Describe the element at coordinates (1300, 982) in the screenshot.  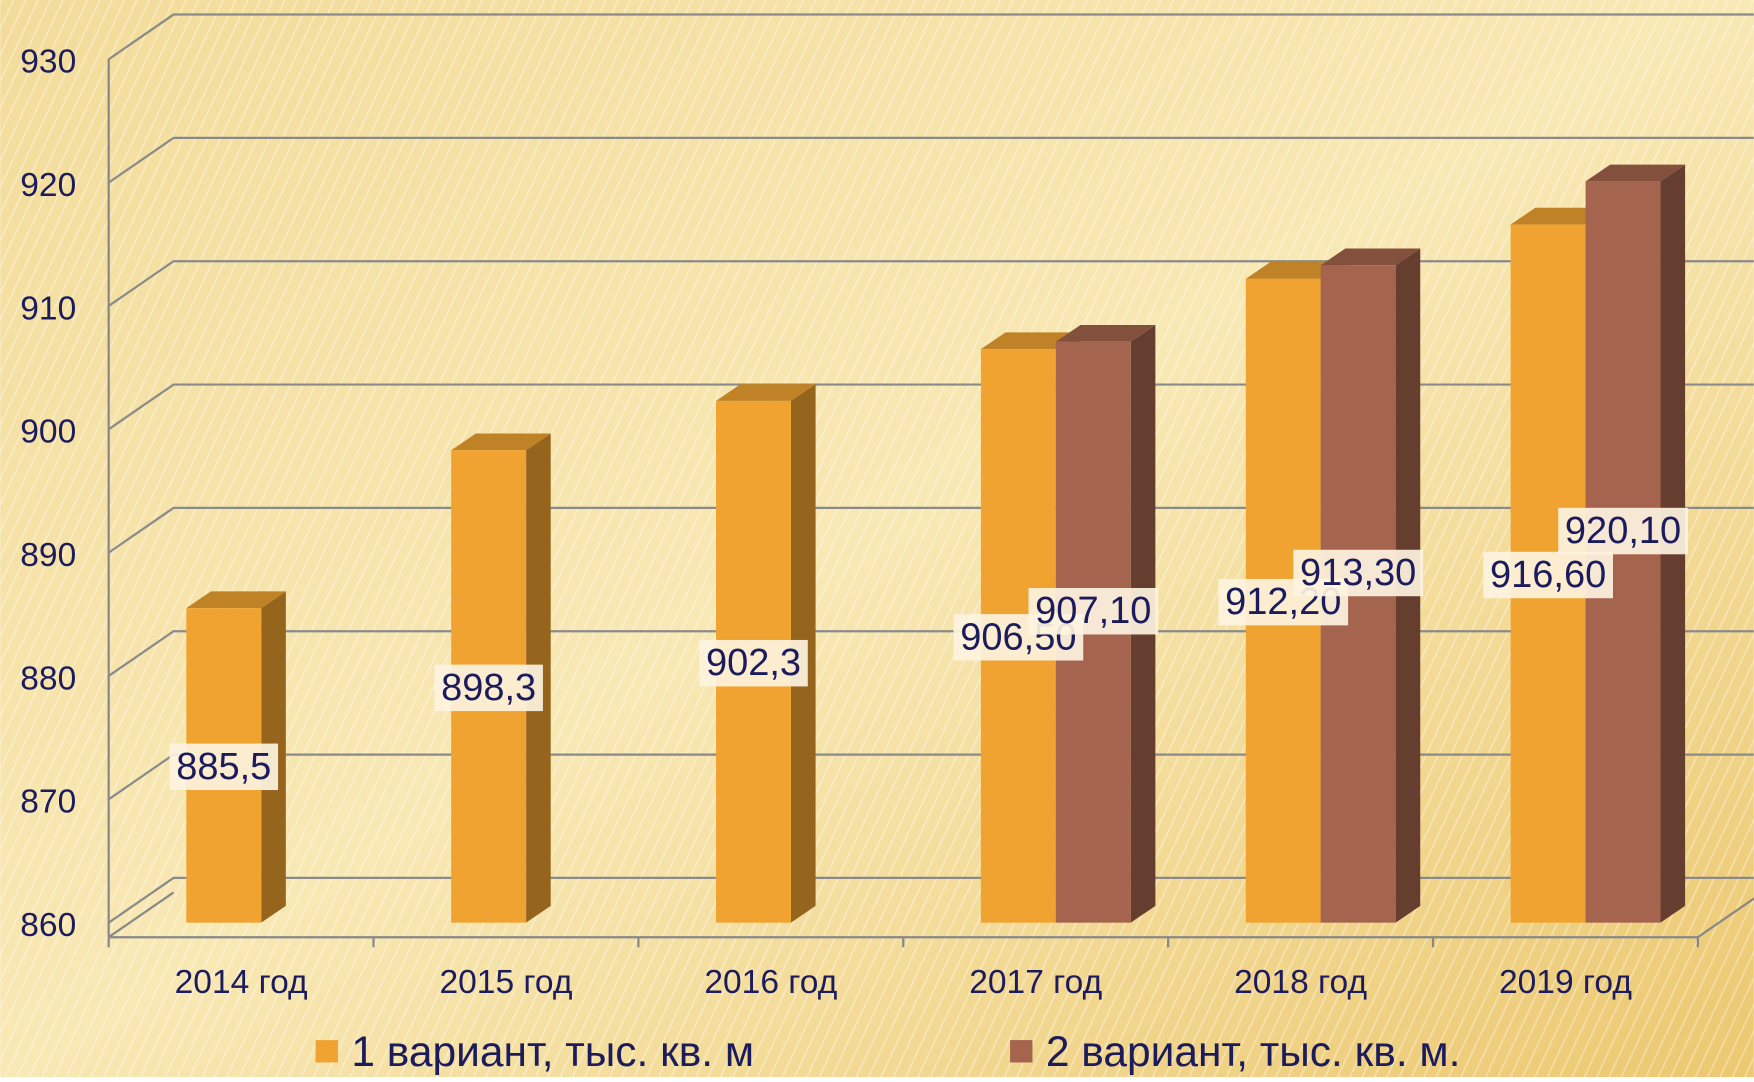
I see `x-tick-label: 2018 год` at that location.